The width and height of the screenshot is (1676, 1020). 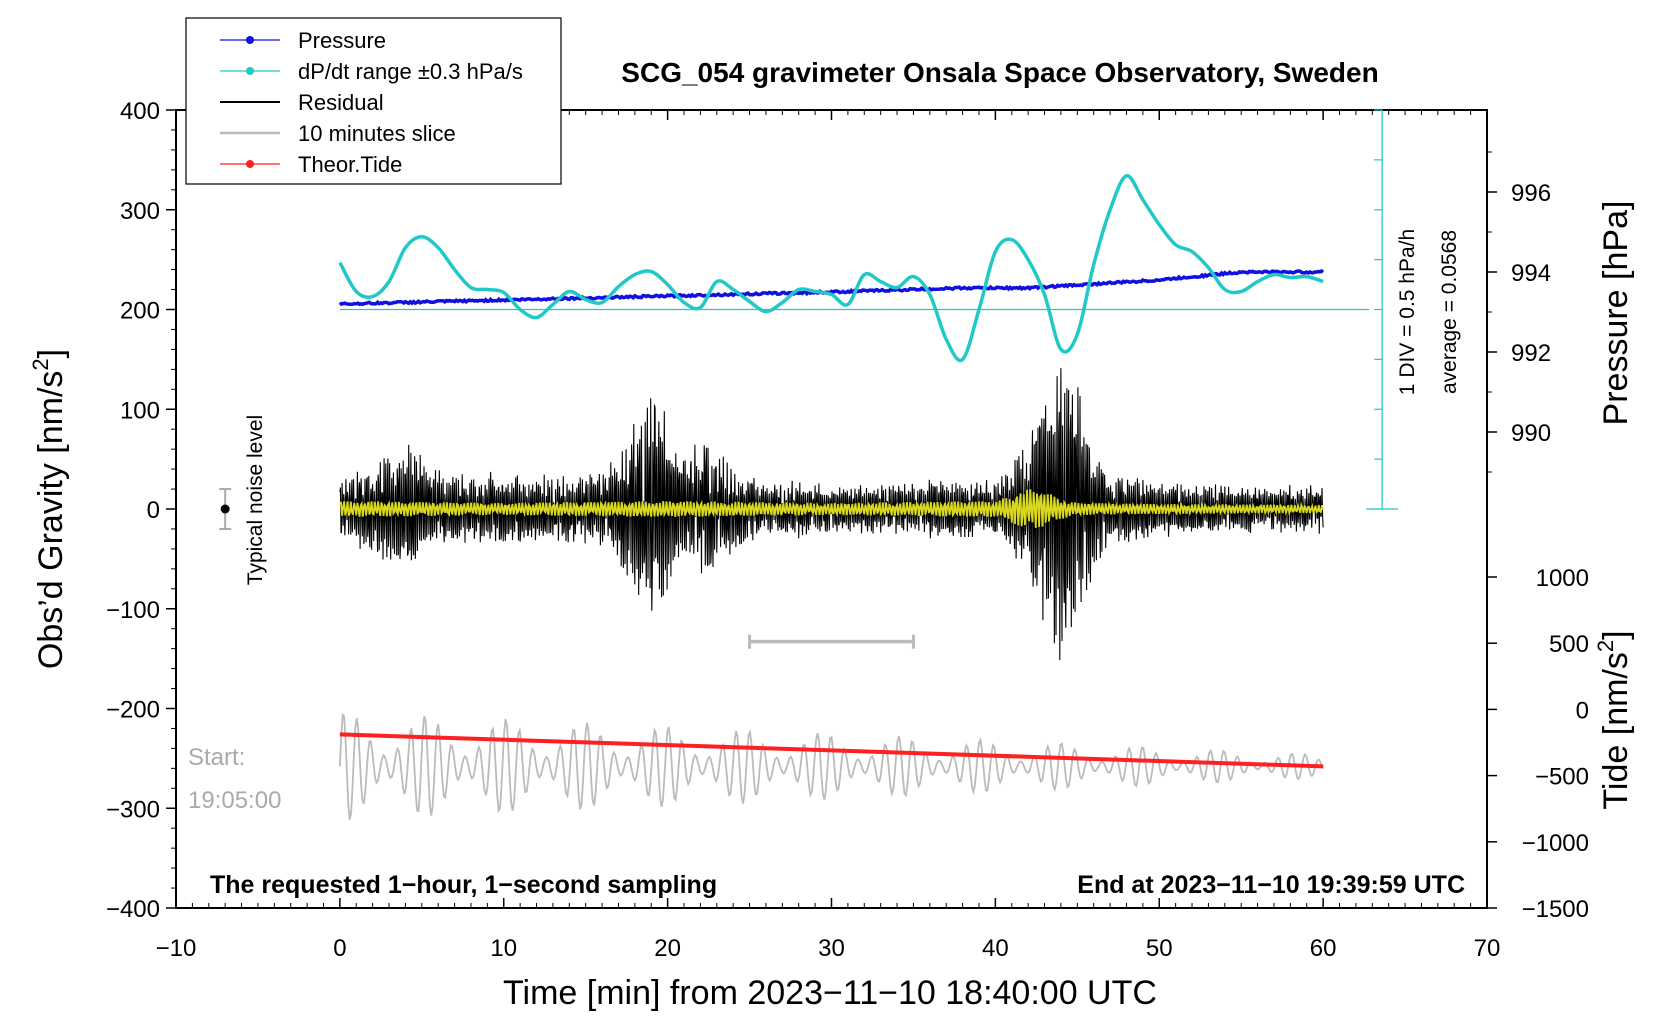 What do you see at coordinates (1605, 646) in the screenshot?
I see `tide-axis-title-sup: 2` at bounding box center [1605, 646].